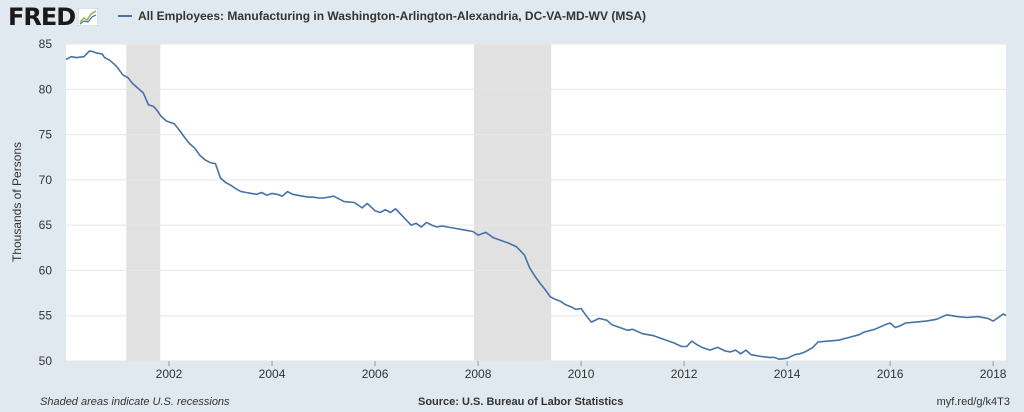  What do you see at coordinates (684, 374) in the screenshot?
I see `x-tick-label-2012: 2012` at bounding box center [684, 374].